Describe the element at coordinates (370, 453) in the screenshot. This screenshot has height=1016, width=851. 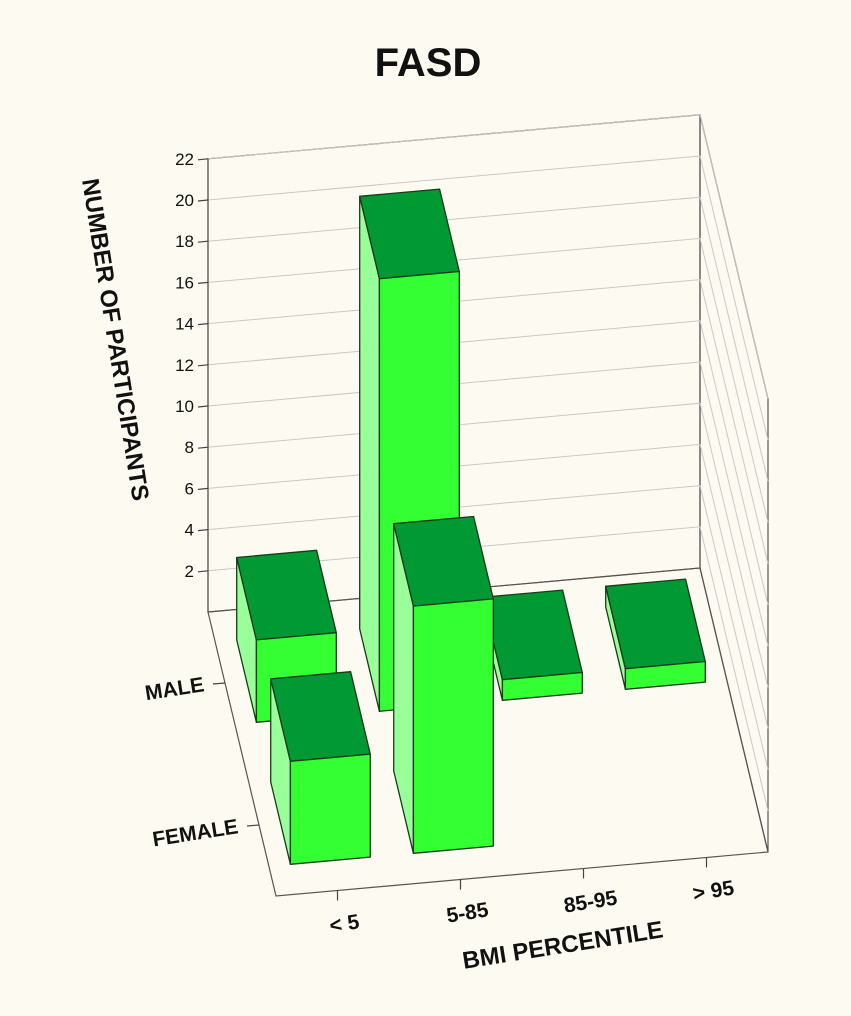
I see `bar-side-face` at that location.